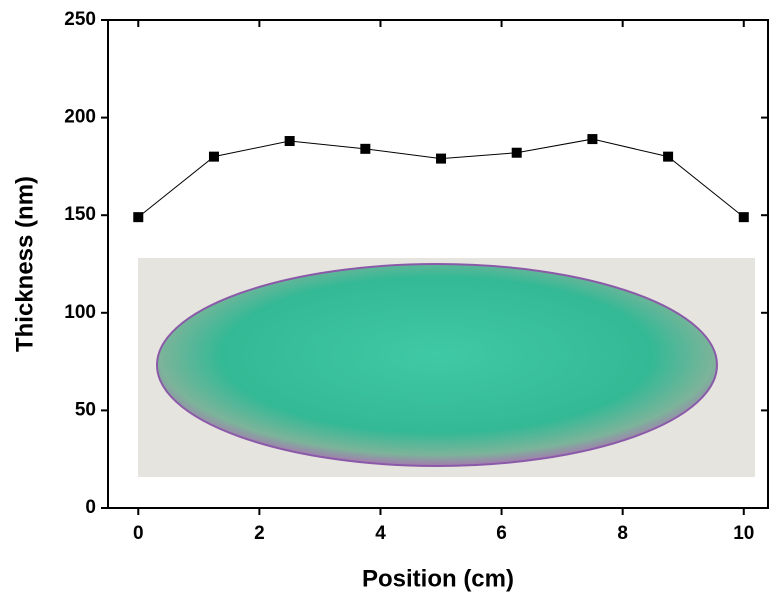  Describe the element at coordinates (438, 578) in the screenshot. I see `x-axis-title: Position (cm)` at that location.